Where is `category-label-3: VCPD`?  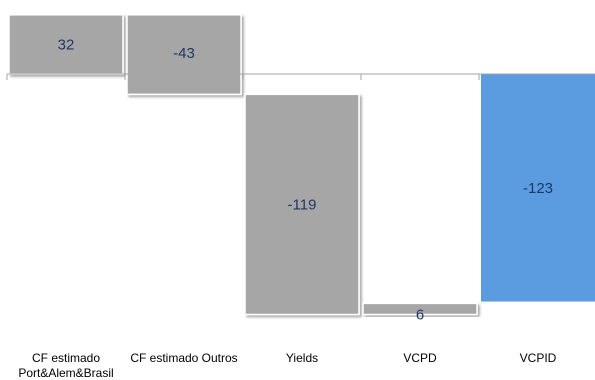
category-label-3: VCPD is located at coordinates (420, 358).